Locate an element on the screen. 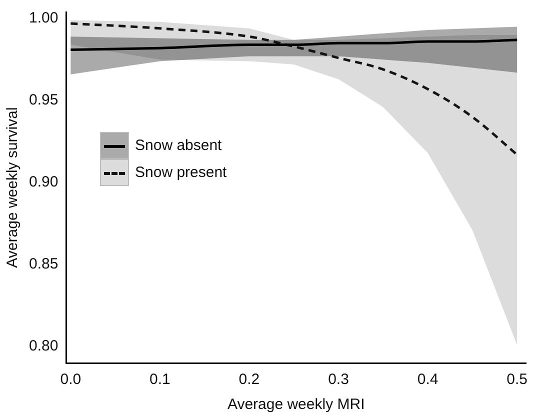 The width and height of the screenshot is (540, 418). y-tick-label: 0.85 is located at coordinates (43, 264).